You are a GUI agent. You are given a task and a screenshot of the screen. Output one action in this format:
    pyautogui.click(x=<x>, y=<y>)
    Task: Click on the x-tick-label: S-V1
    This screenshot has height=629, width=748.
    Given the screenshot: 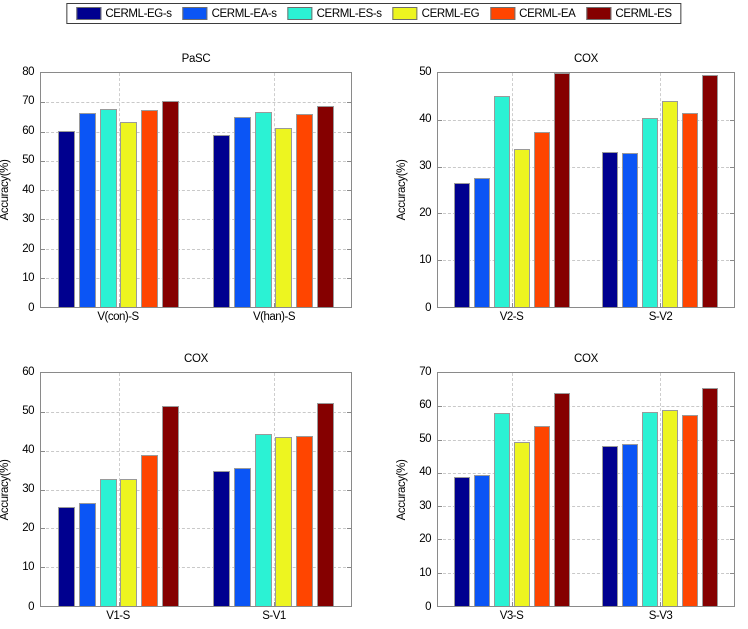 What is the action you would take?
    pyautogui.click(x=274, y=616)
    